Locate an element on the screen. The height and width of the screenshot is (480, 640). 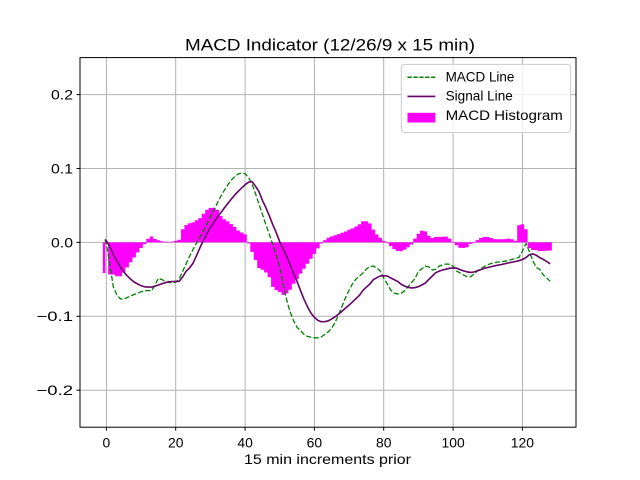
svg-text: 0 is located at coordinates (107, 443).